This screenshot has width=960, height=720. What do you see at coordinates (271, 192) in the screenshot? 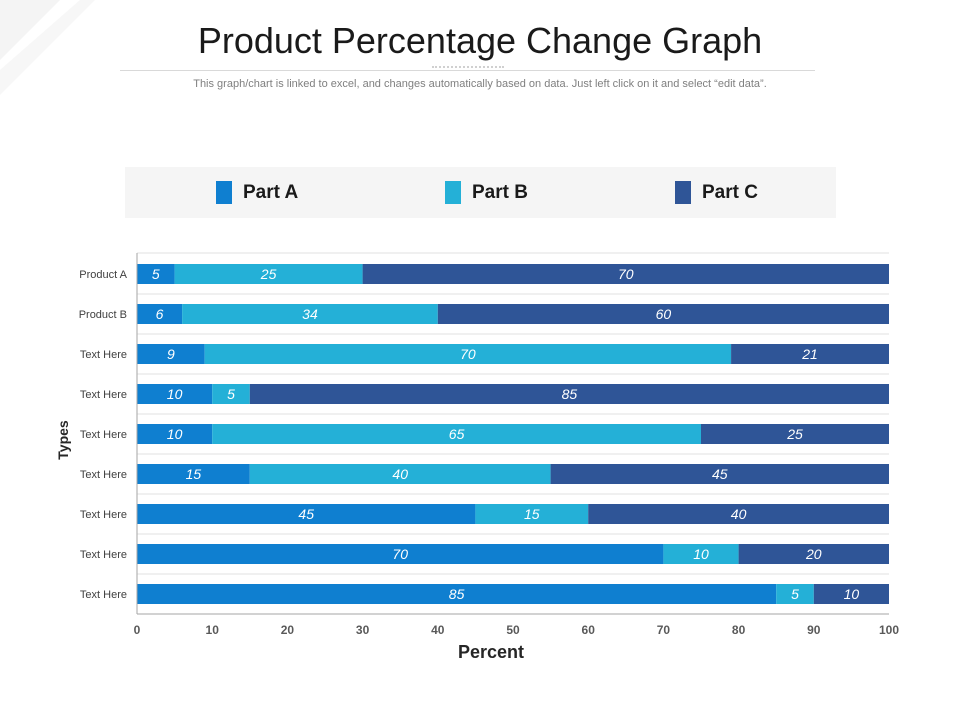
I see `legend-label-part-a: Part A` at bounding box center [271, 192].